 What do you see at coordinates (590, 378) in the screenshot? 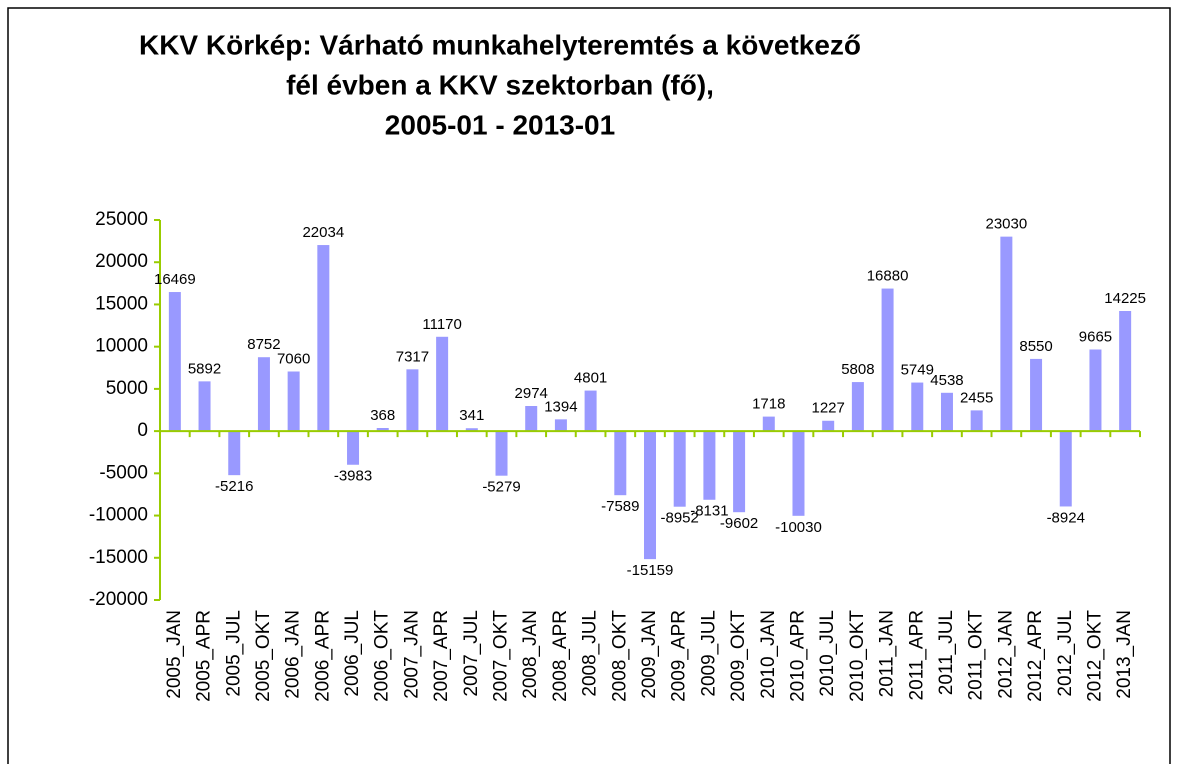
I see `data-label: 4801` at bounding box center [590, 378].